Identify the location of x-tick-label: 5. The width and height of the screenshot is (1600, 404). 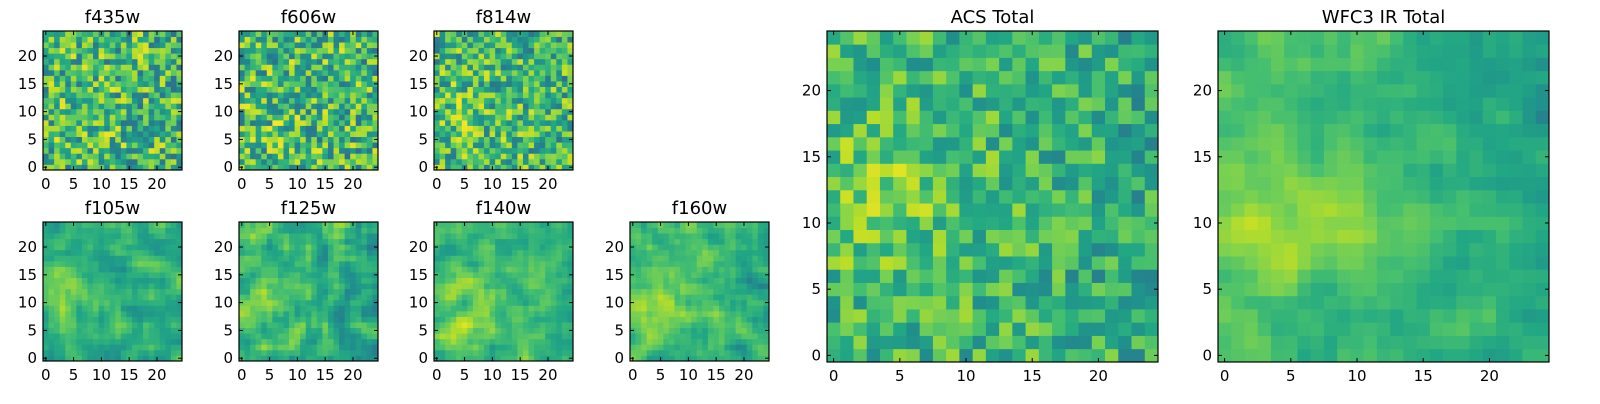
(74, 375).